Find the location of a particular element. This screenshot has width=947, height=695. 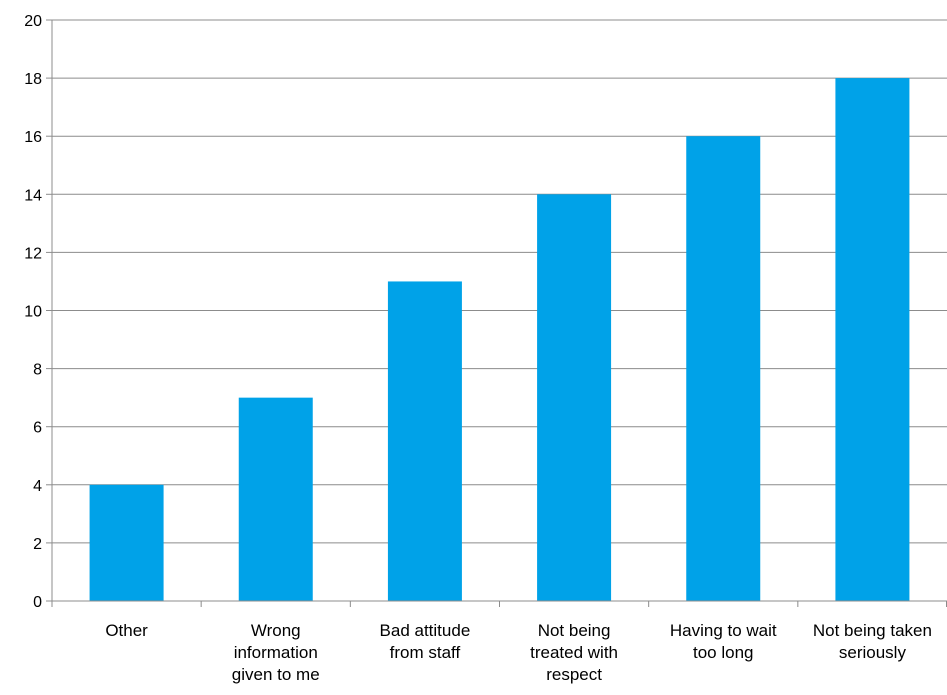

y-tick-labels: 0 2 4 6 8 10 12 14 16 18 20 is located at coordinates (33, 312).